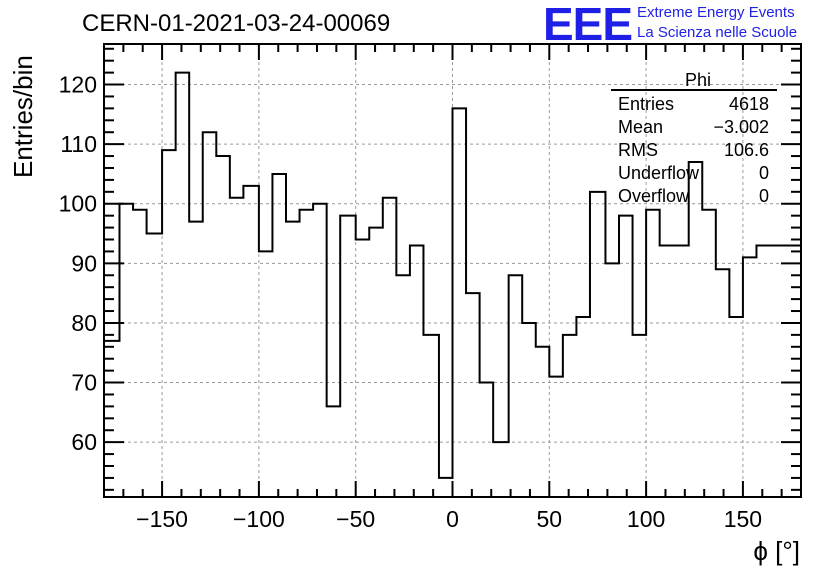 Image resolution: width=836 pixels, height=572 pixels. Describe the element at coordinates (78, 144) in the screenshot. I see `y-tick-label: 110` at that location.